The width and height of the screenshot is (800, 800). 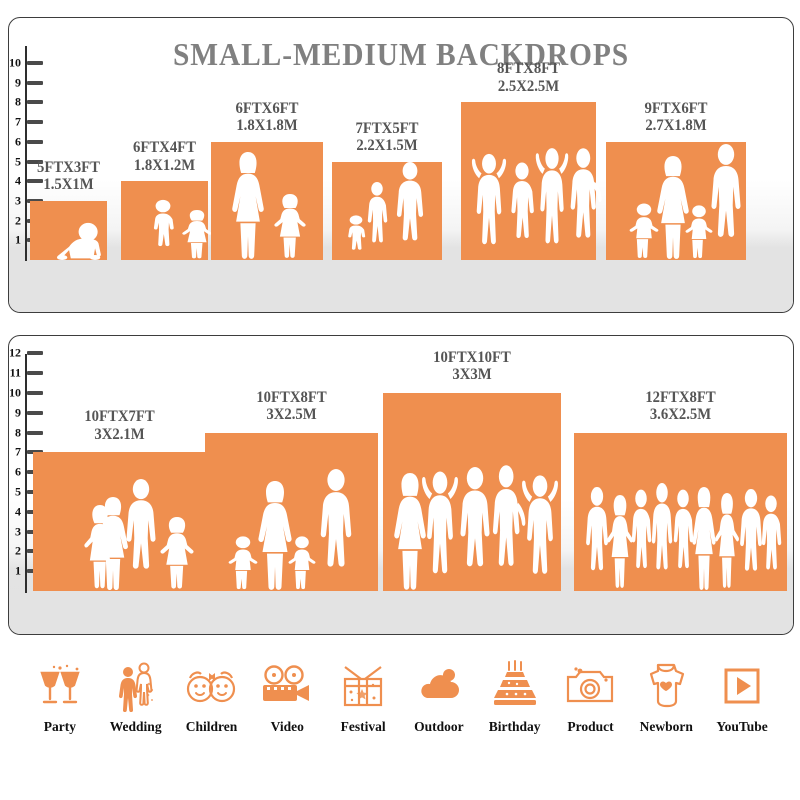 What do you see at coordinates (590, 726) in the screenshot?
I see `use-case-label: Product` at bounding box center [590, 726].